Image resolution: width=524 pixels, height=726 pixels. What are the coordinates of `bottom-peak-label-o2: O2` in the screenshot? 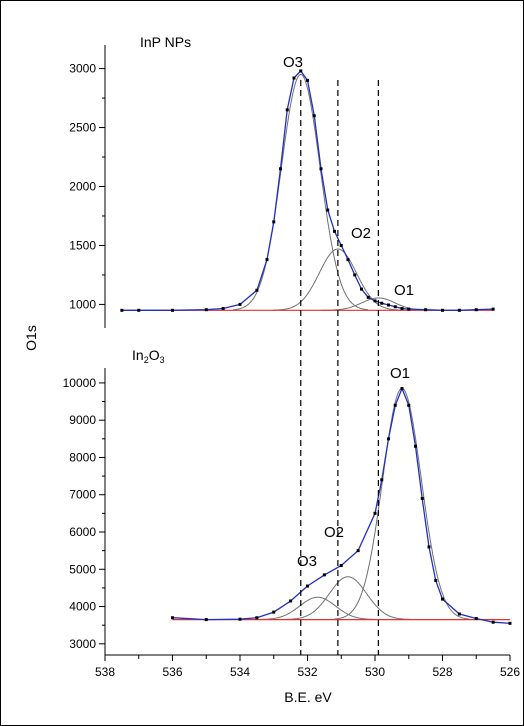 It's located at (334, 532).